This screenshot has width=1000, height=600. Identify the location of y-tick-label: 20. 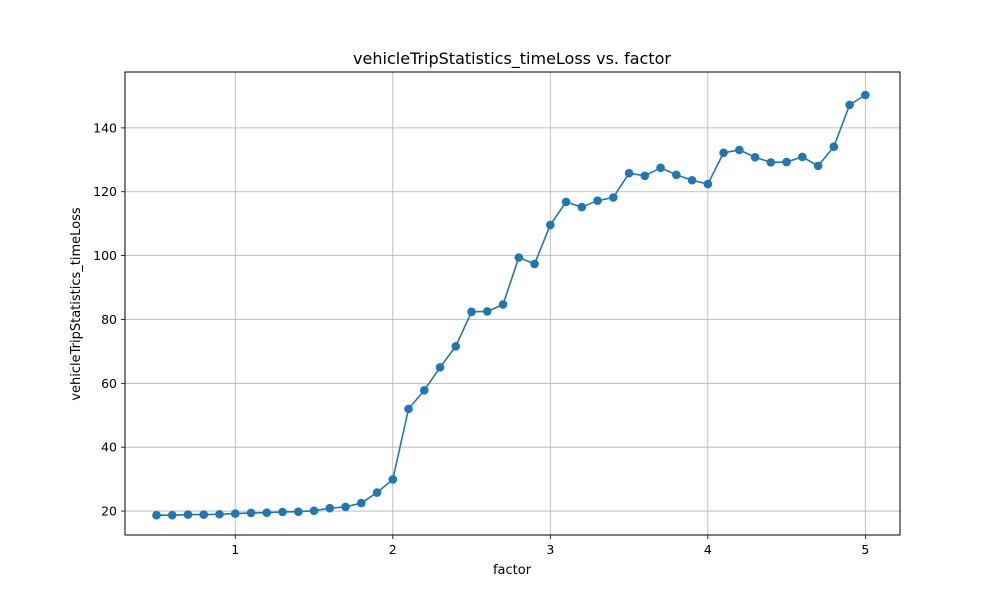
(109, 511).